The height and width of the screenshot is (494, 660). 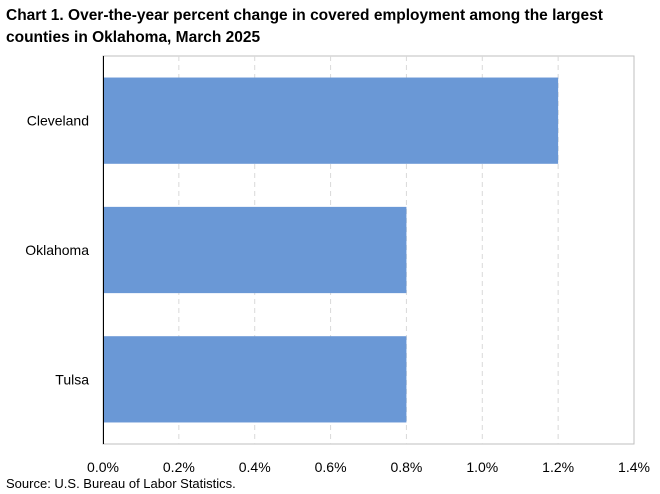 I want to click on category-labels: Cleveland Oklahoma Tulsa, so click(x=57, y=250).